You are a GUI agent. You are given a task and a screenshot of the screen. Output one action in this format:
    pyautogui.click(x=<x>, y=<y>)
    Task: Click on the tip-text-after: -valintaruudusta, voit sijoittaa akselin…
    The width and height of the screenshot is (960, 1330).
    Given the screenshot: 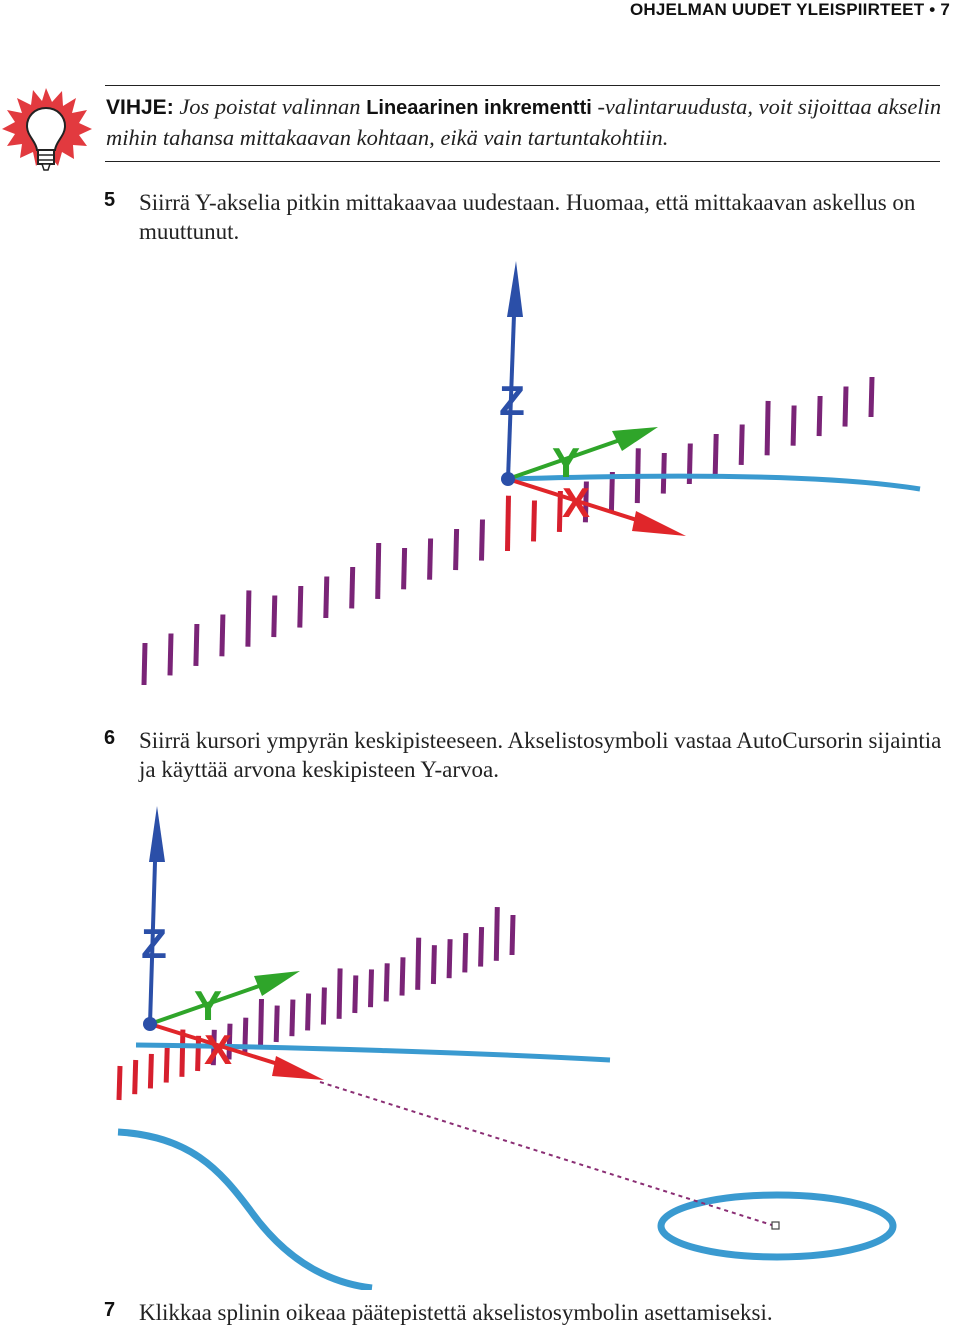 What is the action you would take?
    pyautogui.click(x=524, y=122)
    